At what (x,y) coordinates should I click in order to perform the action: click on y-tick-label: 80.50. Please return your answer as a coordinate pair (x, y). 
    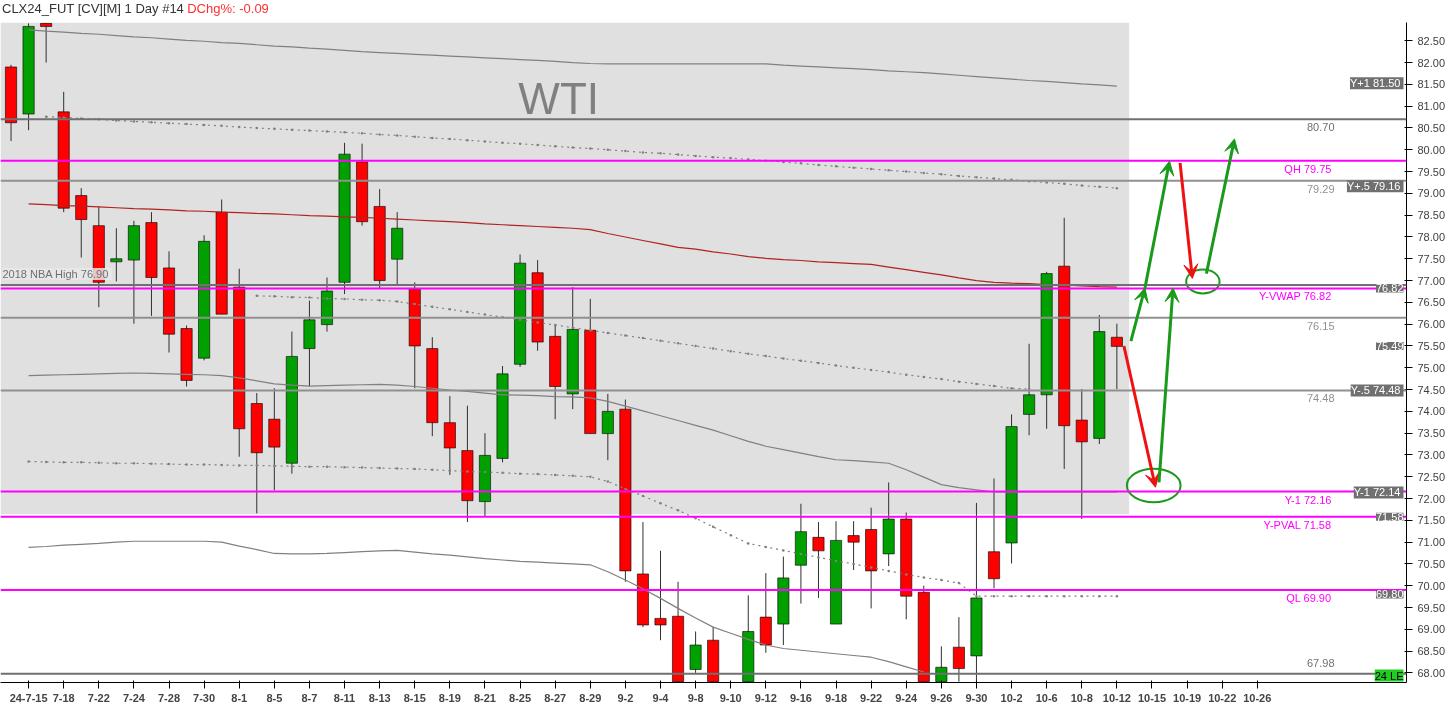
    Looking at the image, I should click on (1431, 128).